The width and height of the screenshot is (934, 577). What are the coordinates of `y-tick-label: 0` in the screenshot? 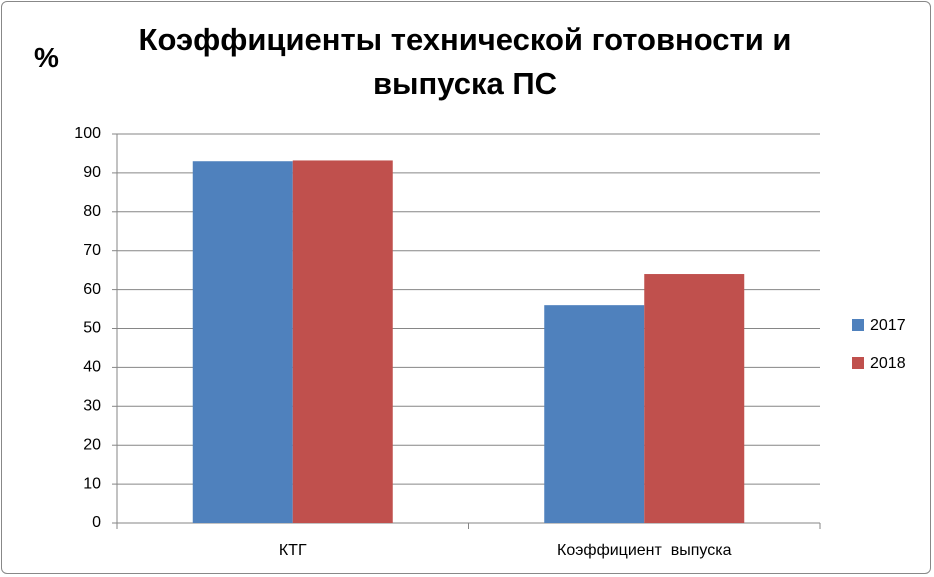 It's located at (96, 522).